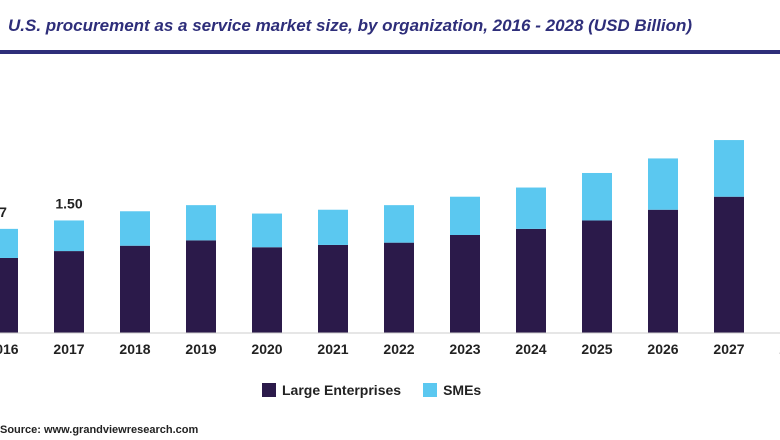  I want to click on legend-item-large-enterprises: Large Enterprises, so click(331, 390).